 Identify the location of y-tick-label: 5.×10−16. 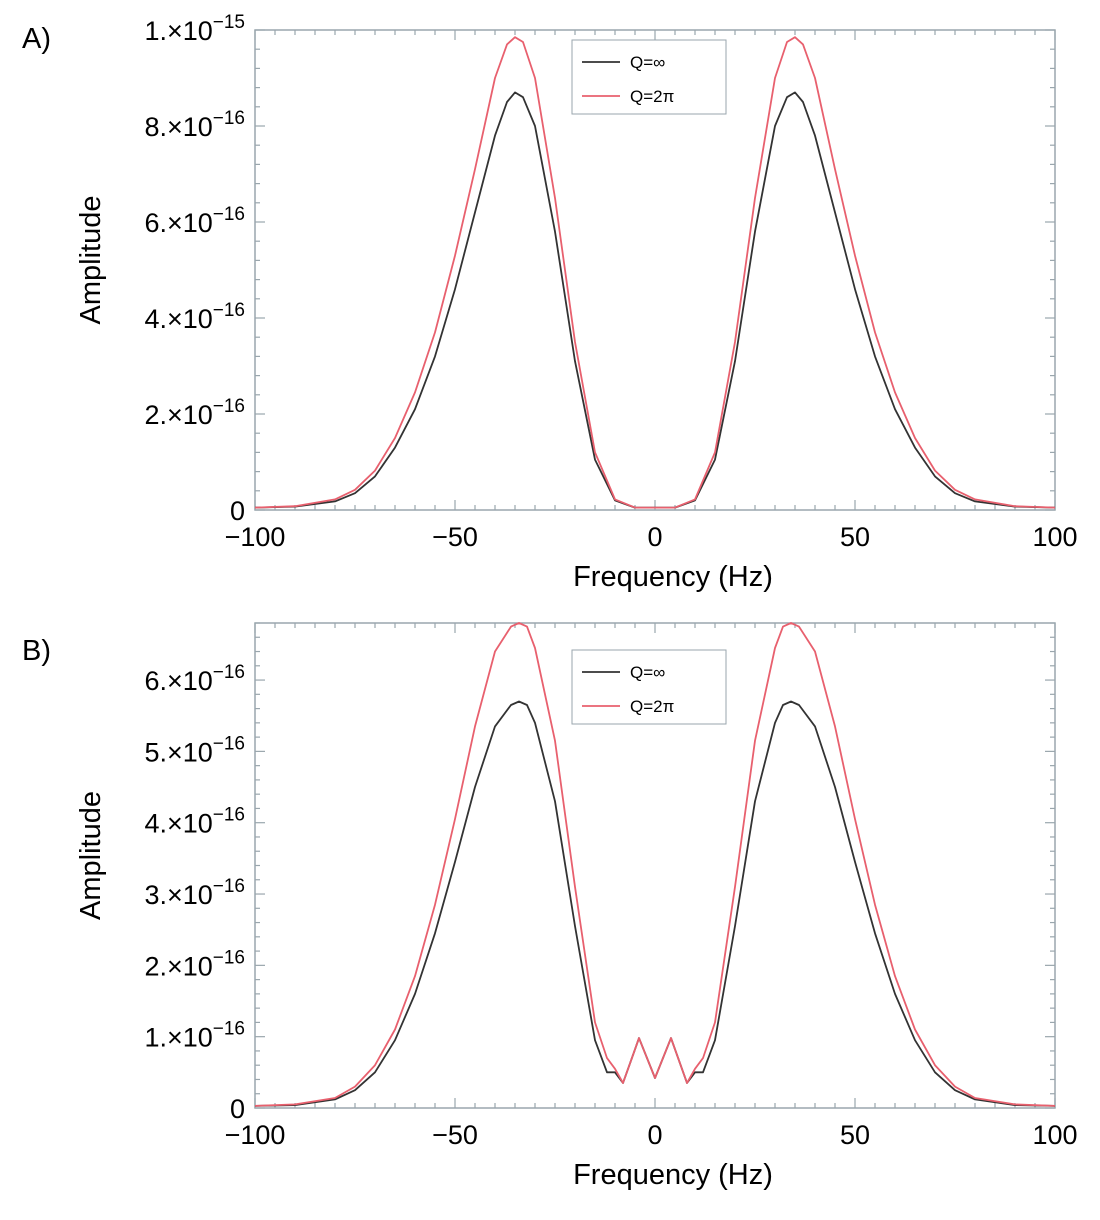
(194, 750).